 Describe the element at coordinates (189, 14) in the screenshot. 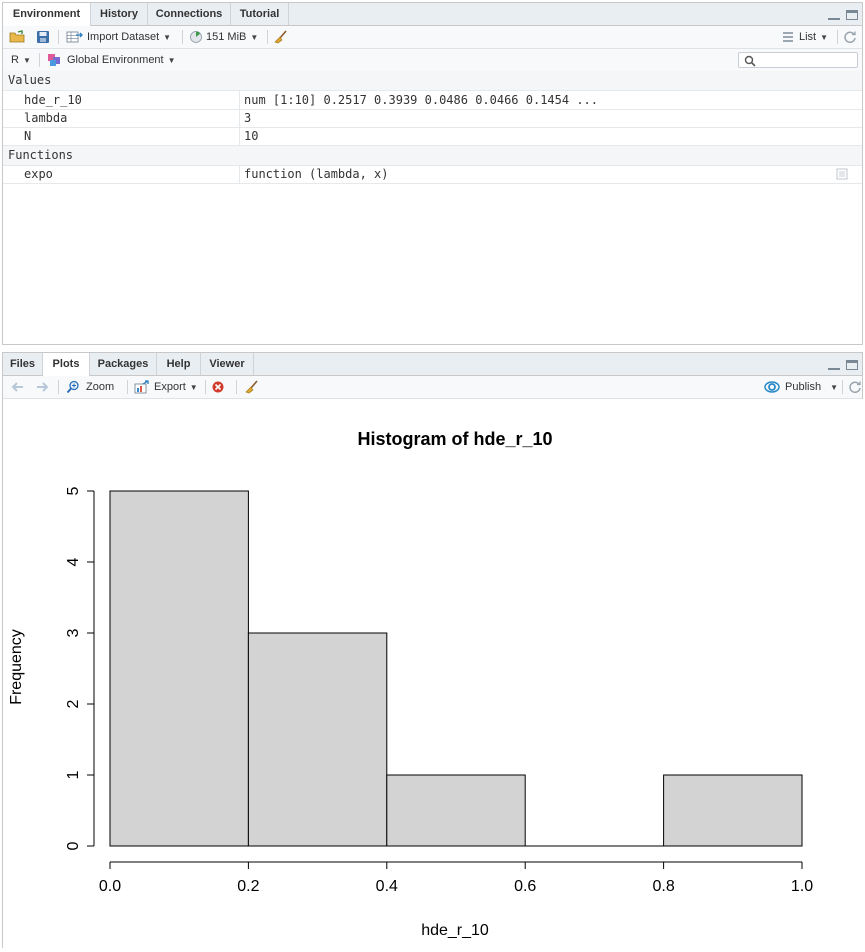

I see `tab-connections: Connections` at that location.